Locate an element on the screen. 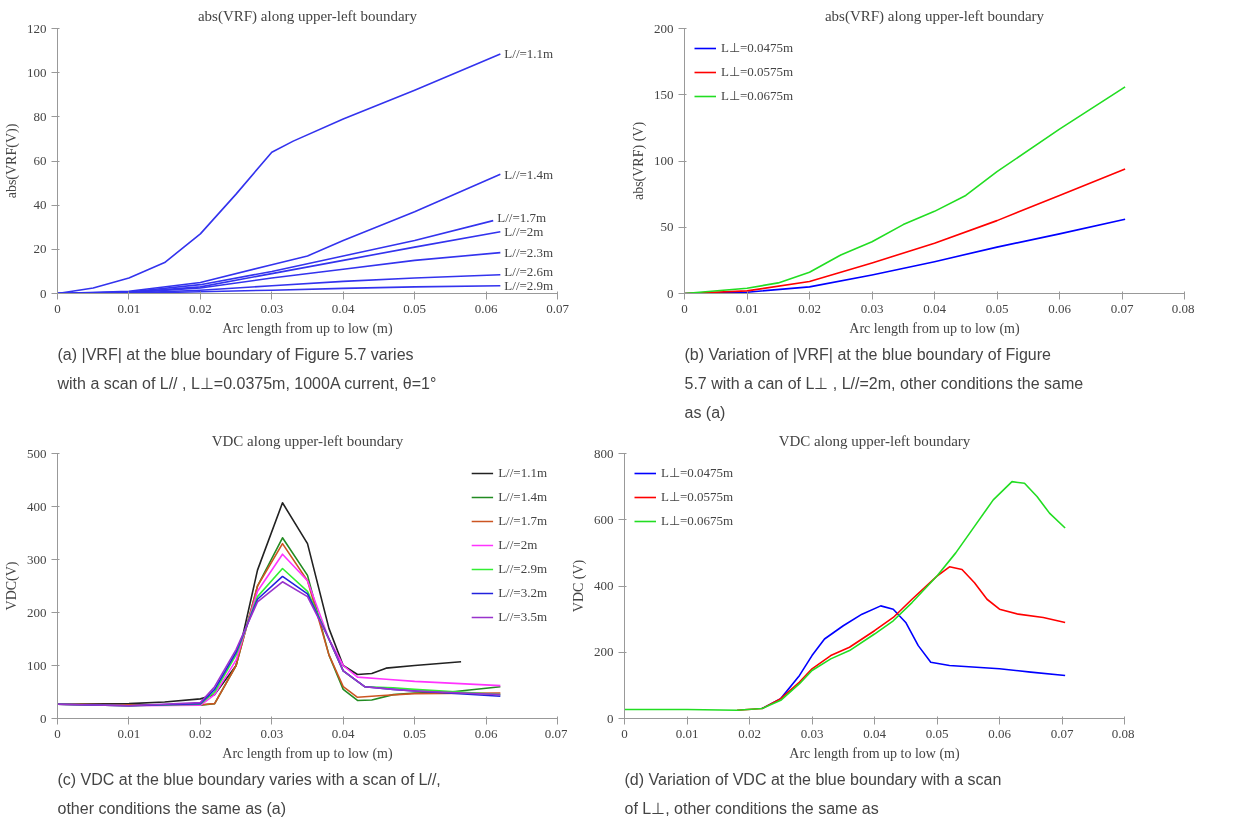 The height and width of the screenshot is (828, 1250). legend-label: L//=3.2m is located at coordinates (522, 593).